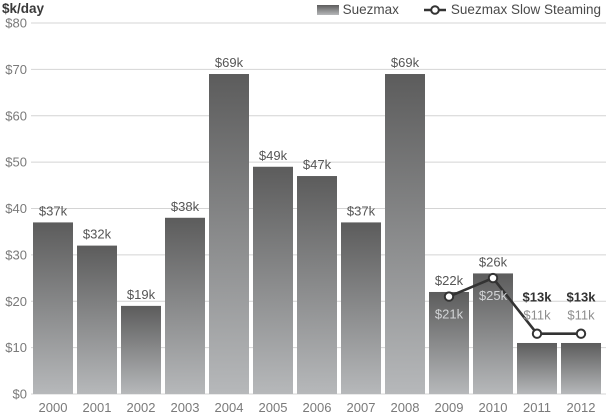  What do you see at coordinates (53, 308) in the screenshot?
I see `bar-2000` at bounding box center [53, 308].